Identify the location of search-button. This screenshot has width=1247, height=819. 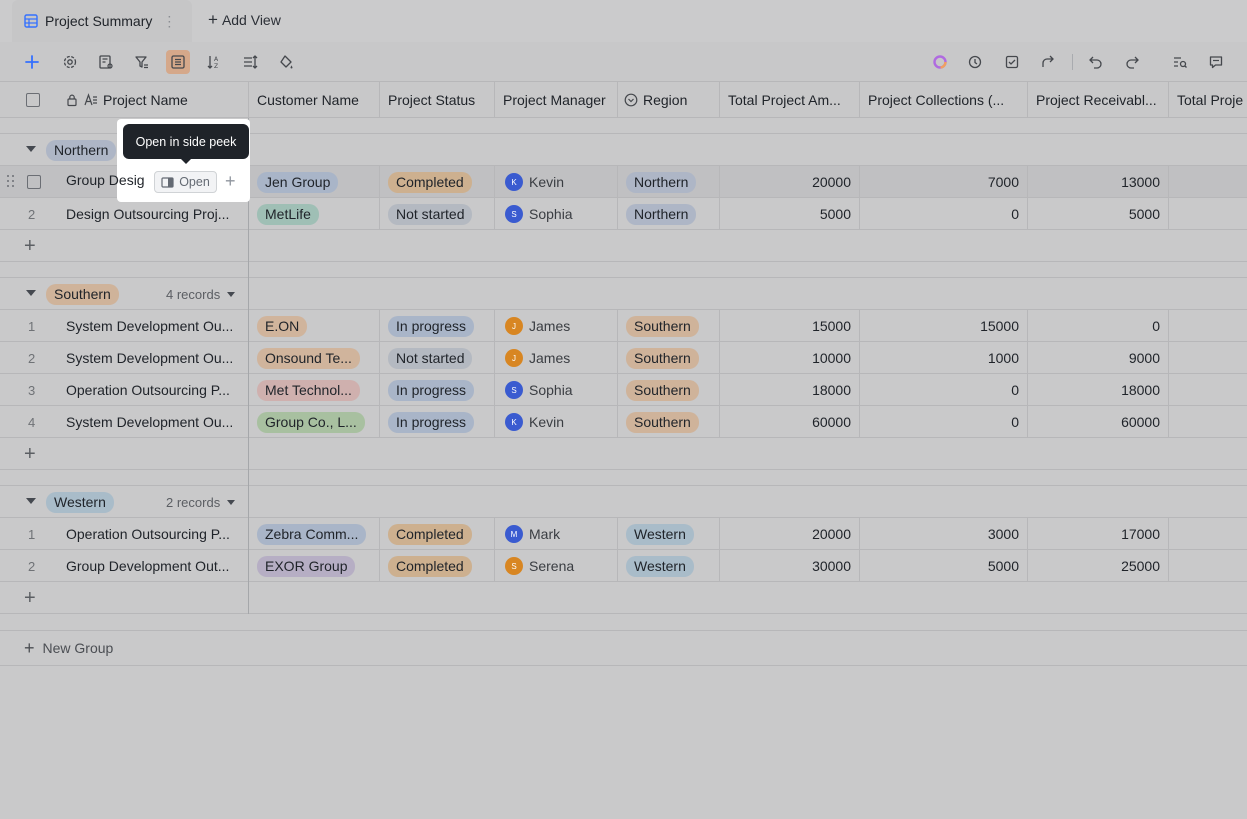
(1180, 62).